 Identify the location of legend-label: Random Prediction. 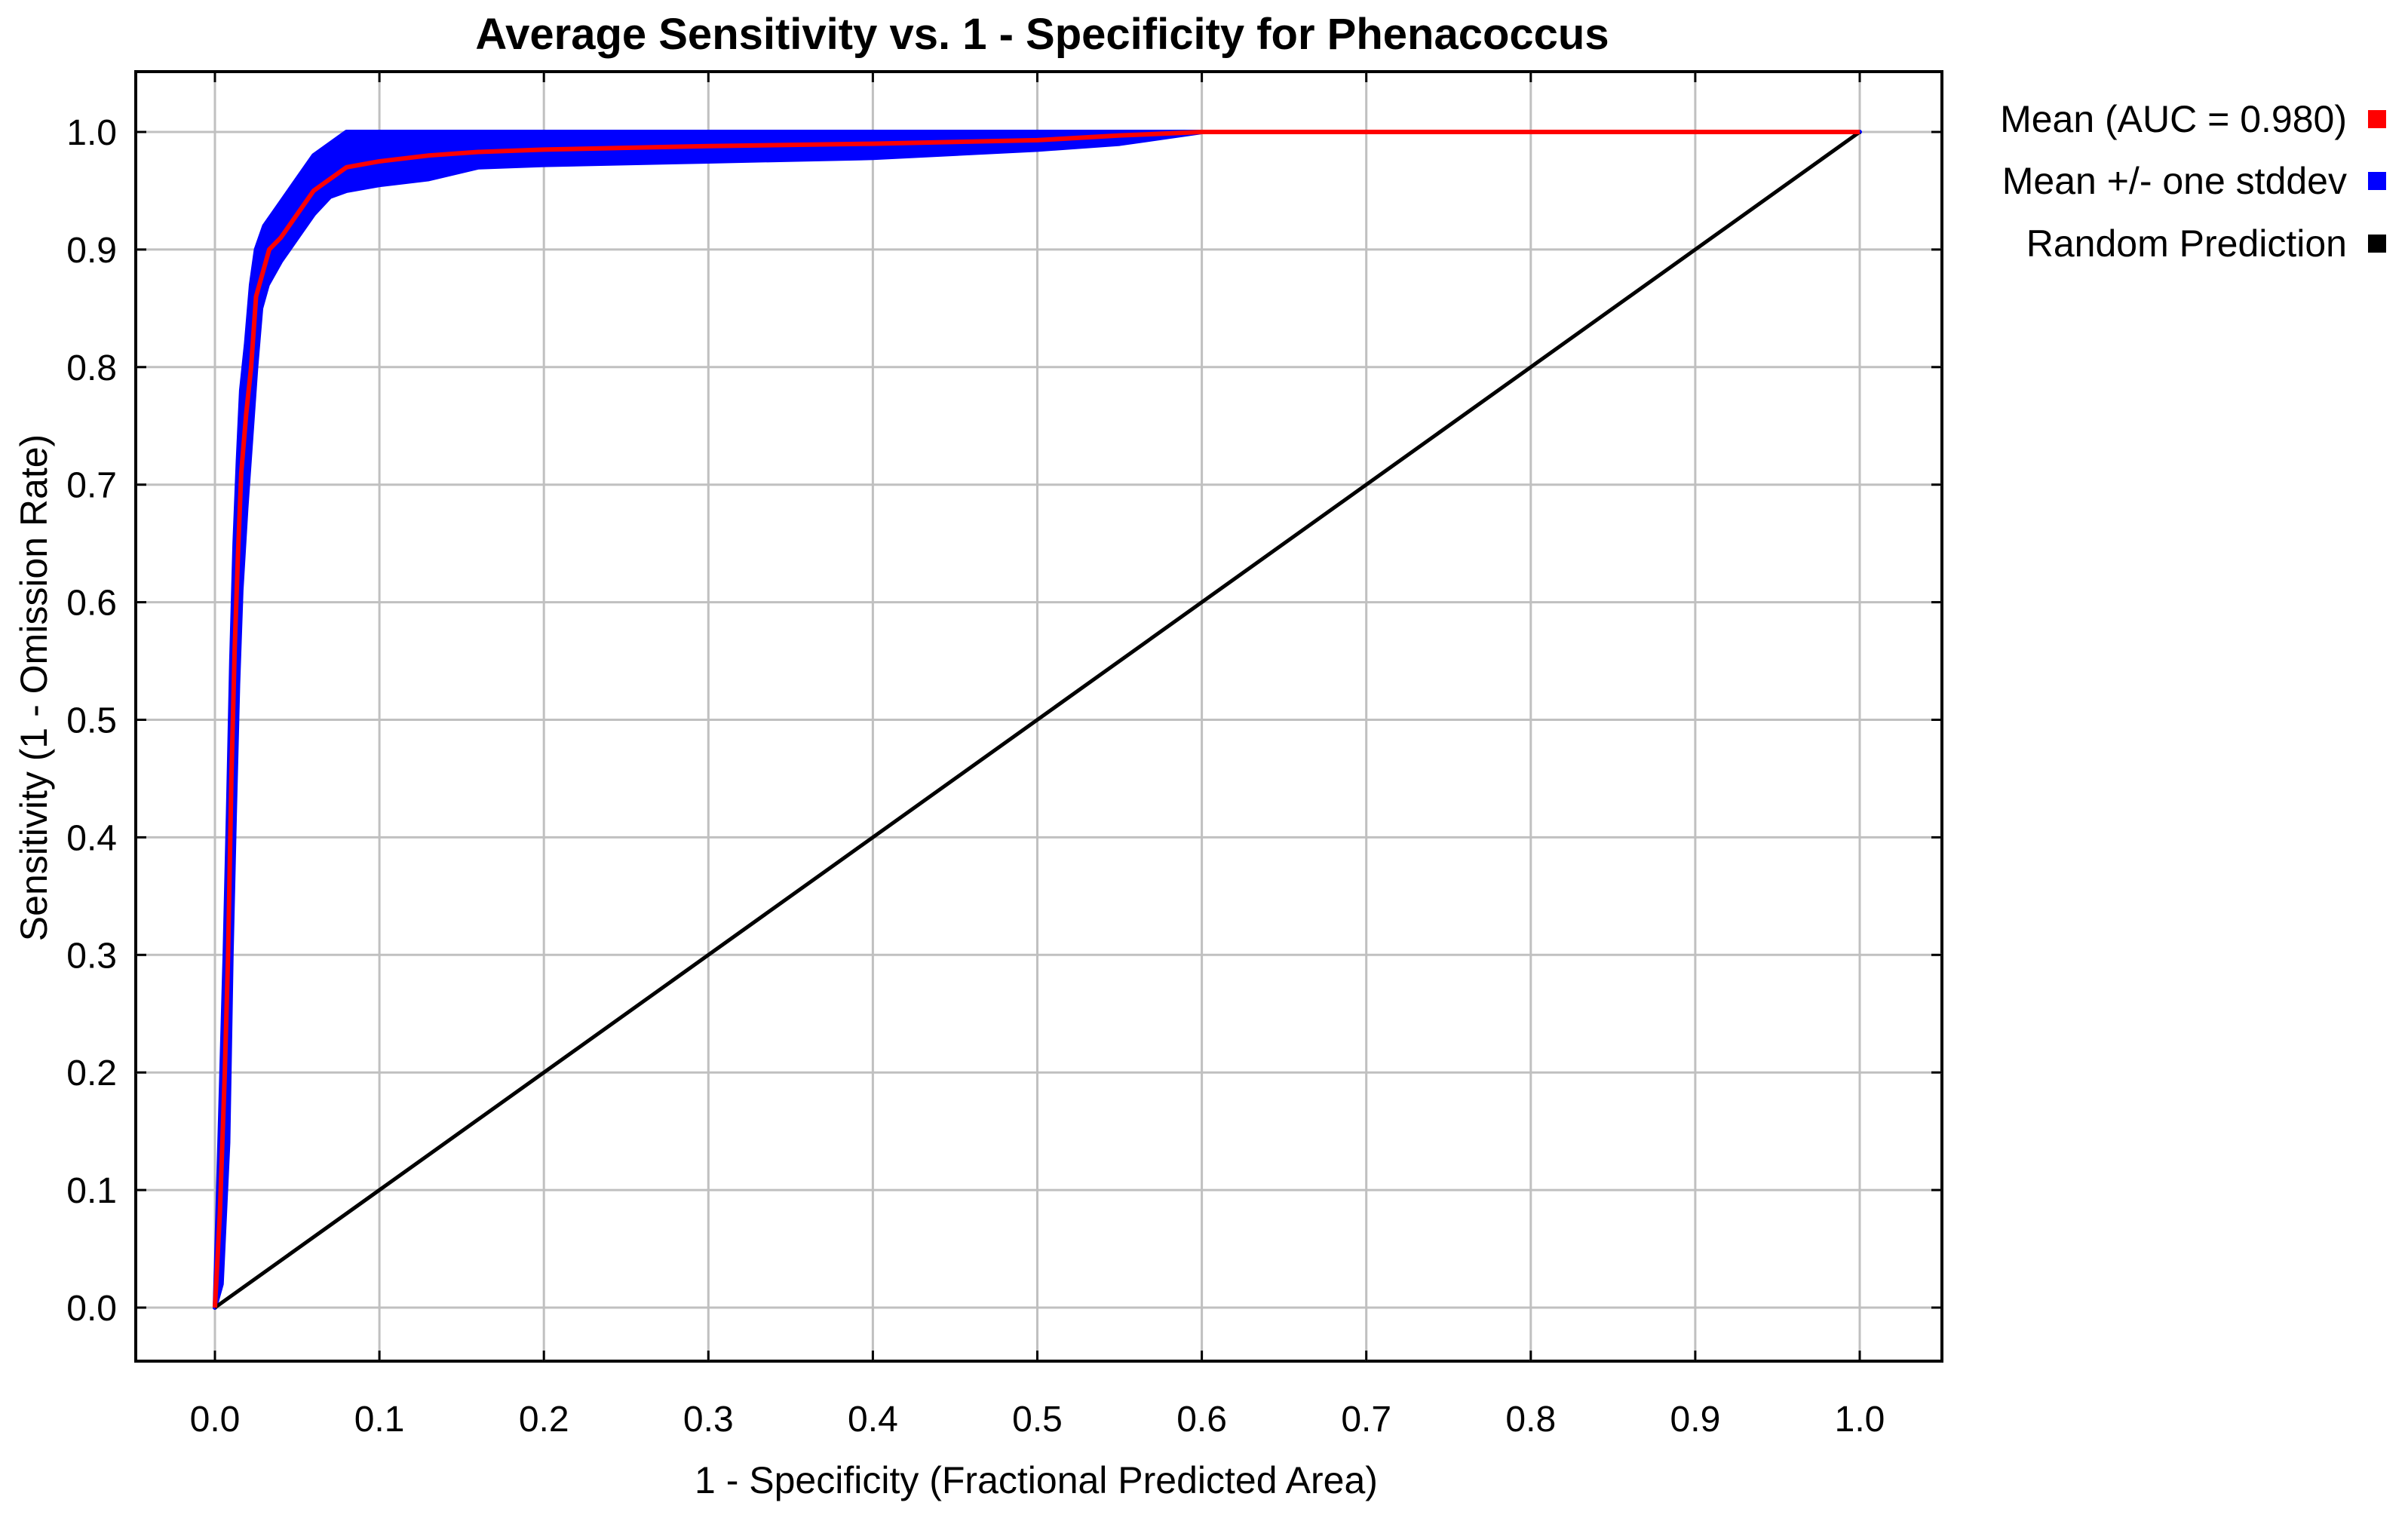
(2186, 243).